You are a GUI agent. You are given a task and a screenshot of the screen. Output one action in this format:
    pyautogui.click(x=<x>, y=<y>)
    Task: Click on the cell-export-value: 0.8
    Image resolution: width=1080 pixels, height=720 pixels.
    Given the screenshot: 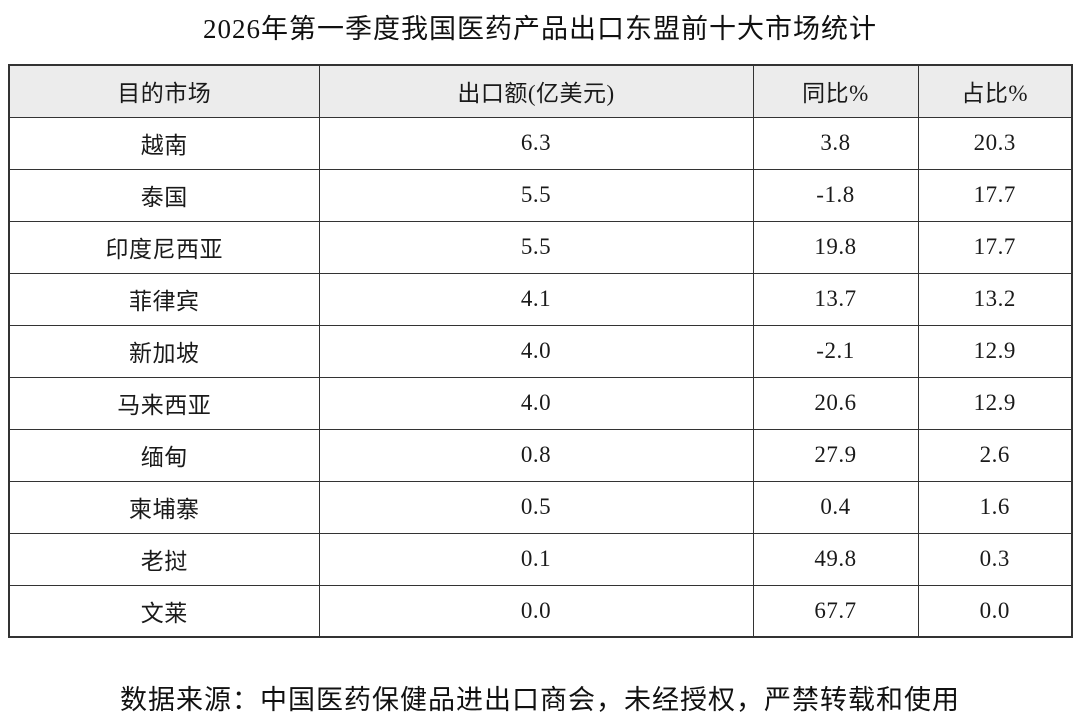 What is the action you would take?
    pyautogui.click(x=536, y=455)
    